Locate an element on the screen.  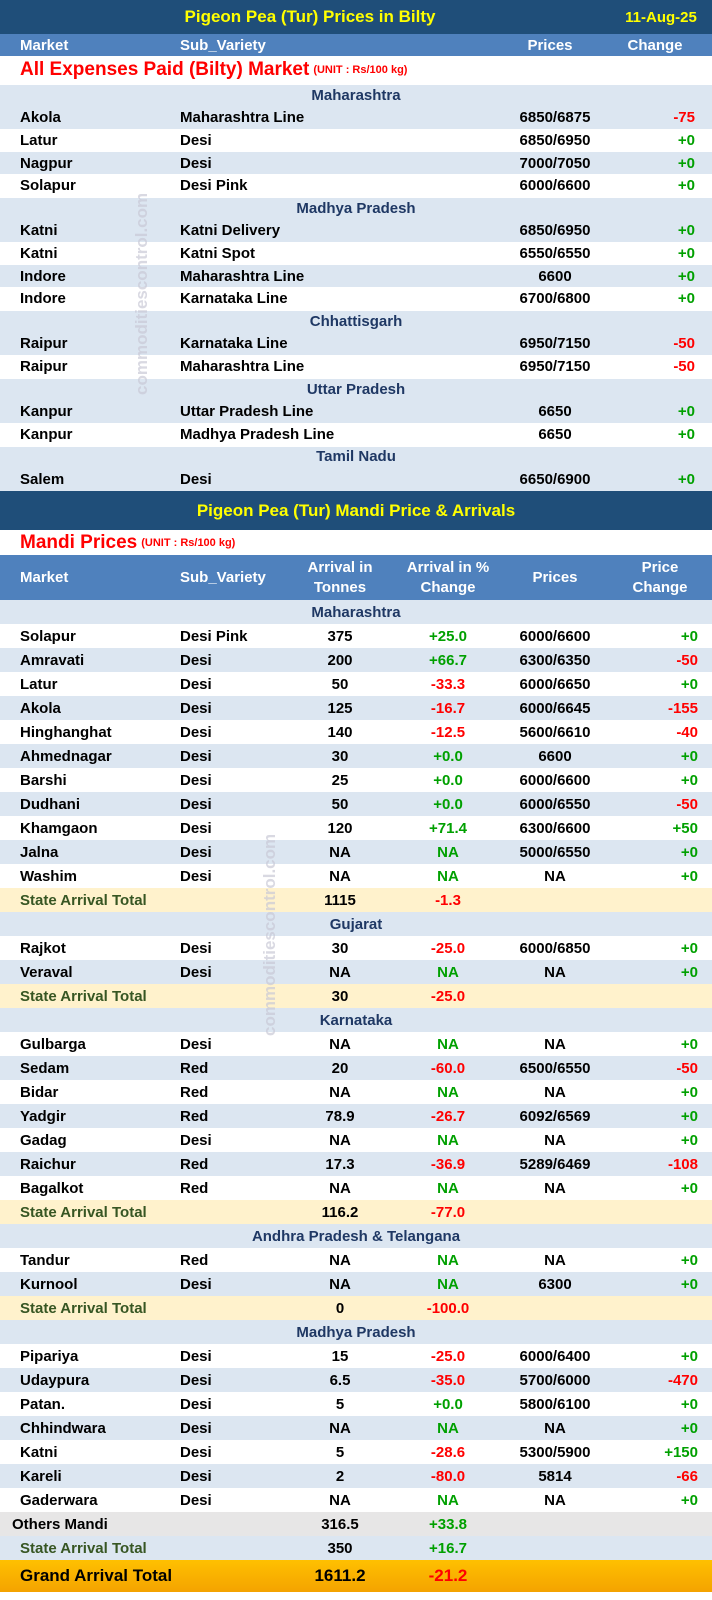
market: Bagalkot is located at coordinates (52, 1188).